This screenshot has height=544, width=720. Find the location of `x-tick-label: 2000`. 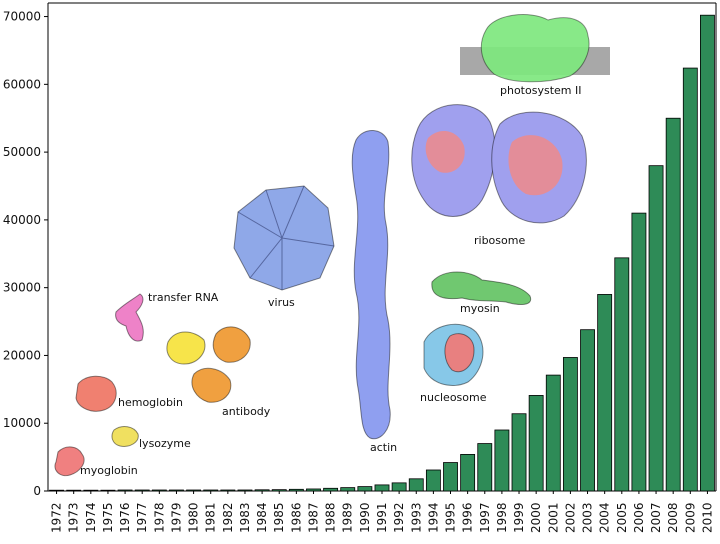

x-tick-label: 2000 is located at coordinates (536, 517).